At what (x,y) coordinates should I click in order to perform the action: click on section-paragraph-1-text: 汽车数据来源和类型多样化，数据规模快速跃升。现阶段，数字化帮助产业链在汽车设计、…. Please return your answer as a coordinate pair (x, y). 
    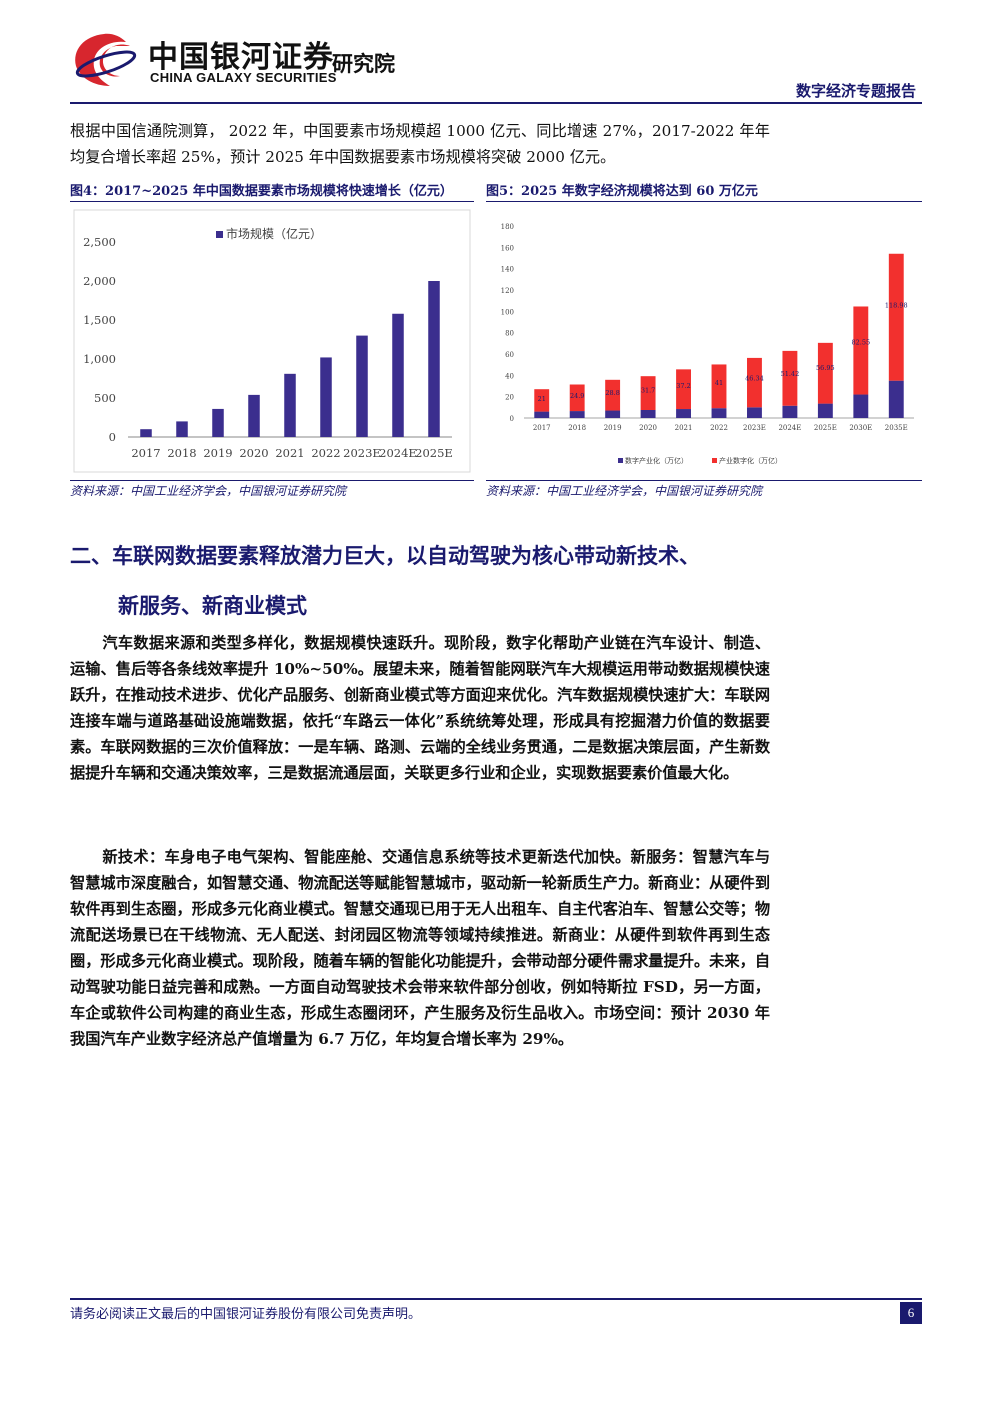
    Looking at the image, I should click on (420, 708).